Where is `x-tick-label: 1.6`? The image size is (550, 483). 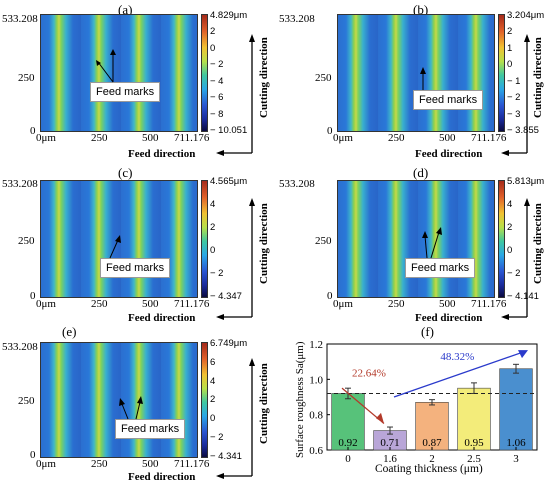 x-tick-label: 1.6 is located at coordinates (390, 458).